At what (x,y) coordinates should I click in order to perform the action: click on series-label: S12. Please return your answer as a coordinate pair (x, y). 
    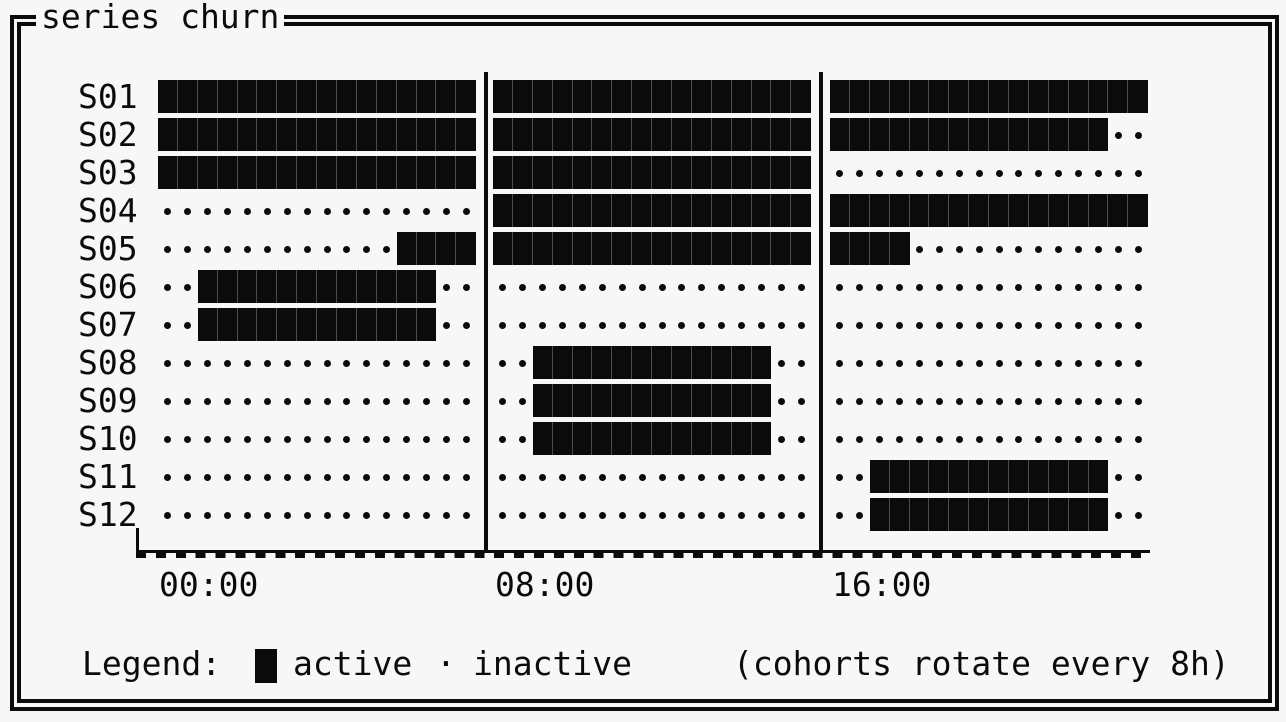
    Looking at the image, I should click on (108, 514).